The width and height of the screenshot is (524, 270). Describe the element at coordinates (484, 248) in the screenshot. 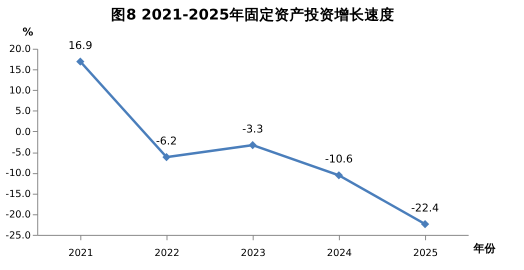

I see `x-axis-title: 年份` at that location.